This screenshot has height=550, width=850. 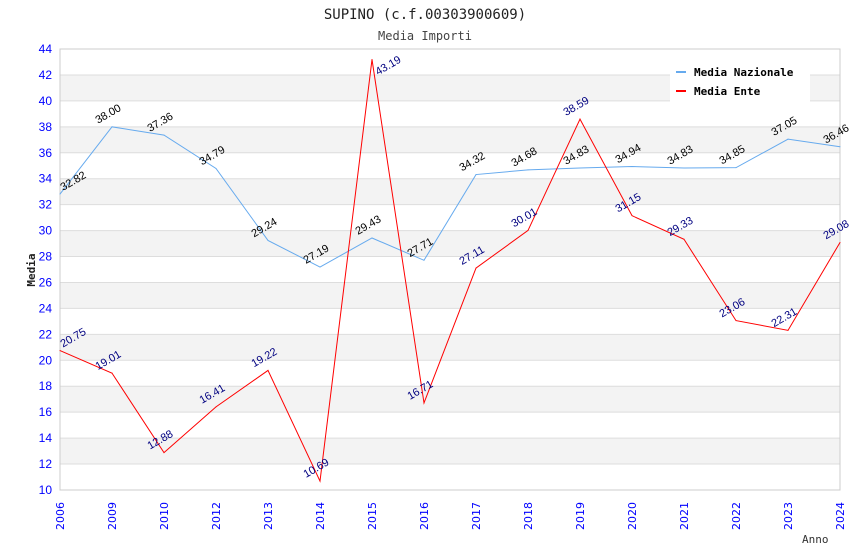 I want to click on y-tick-label: 42, so click(x=46, y=75).